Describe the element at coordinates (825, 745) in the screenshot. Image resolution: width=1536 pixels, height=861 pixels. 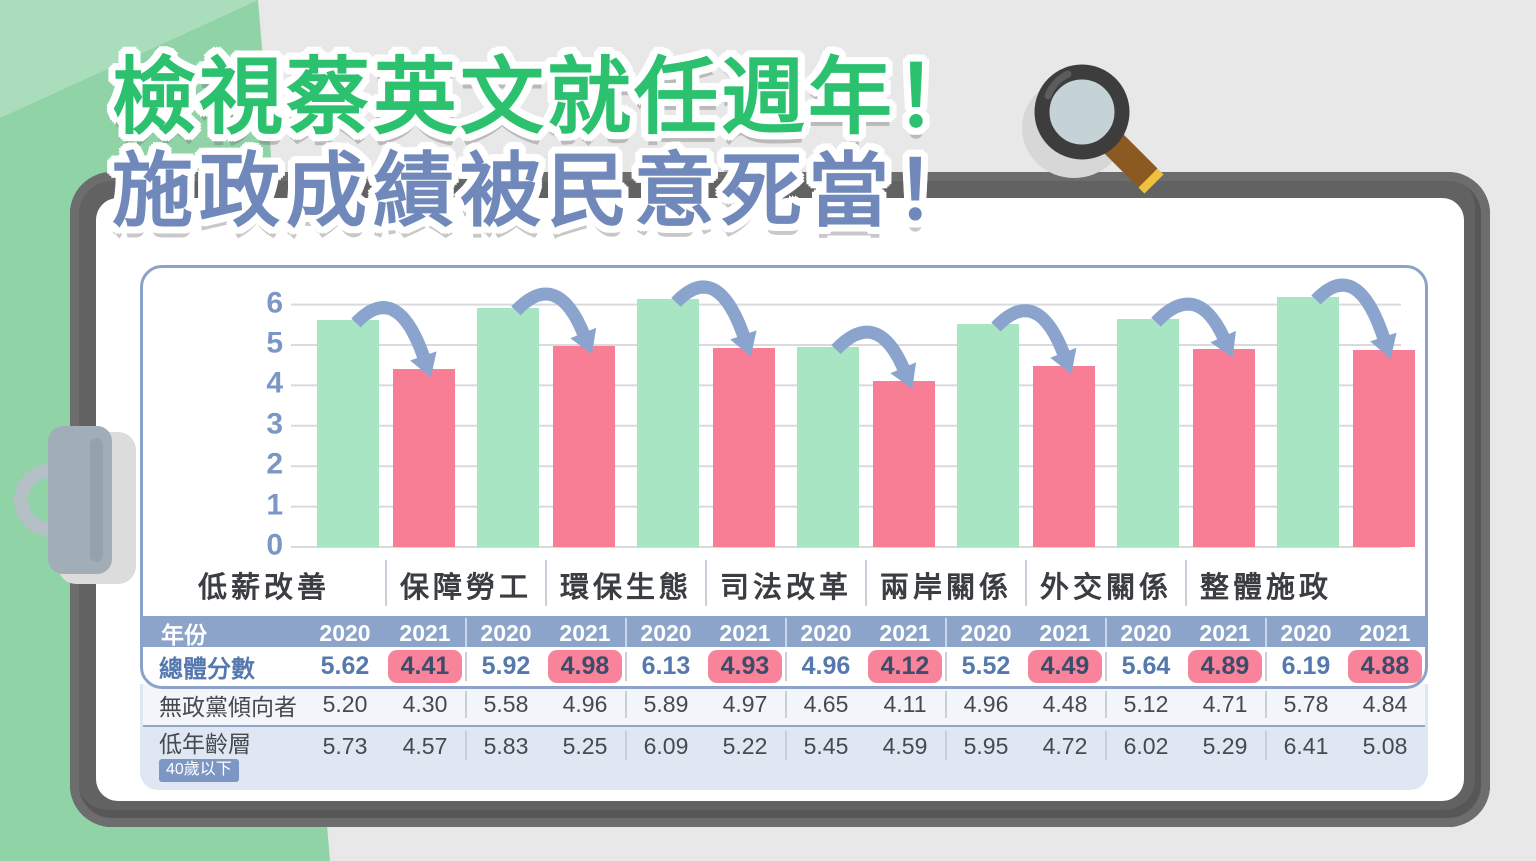
I see `table-cell: 5.45` at that location.